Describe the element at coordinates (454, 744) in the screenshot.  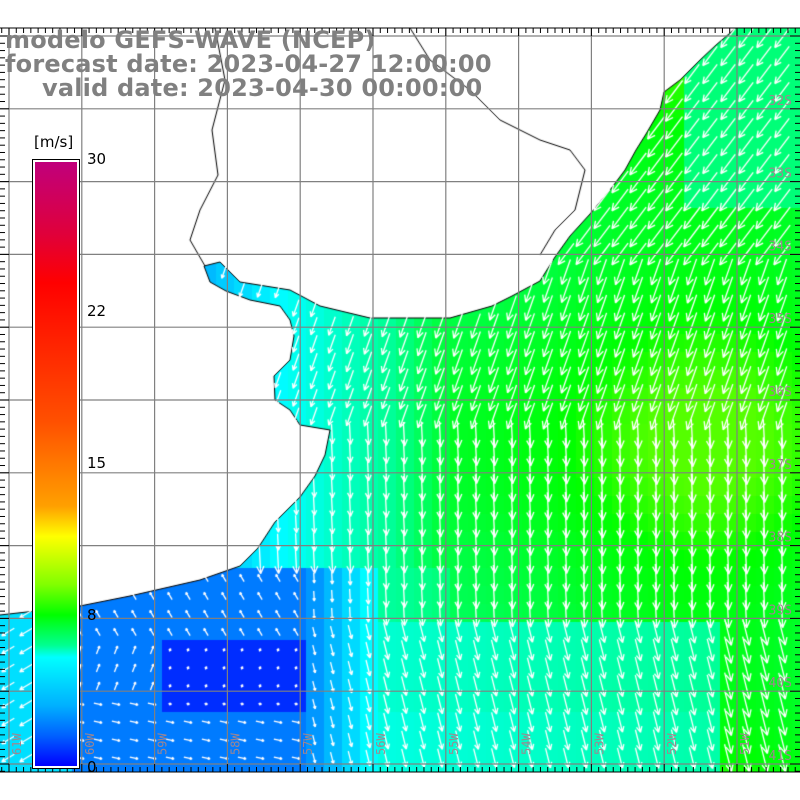
I see `lon-label: 55W` at that location.